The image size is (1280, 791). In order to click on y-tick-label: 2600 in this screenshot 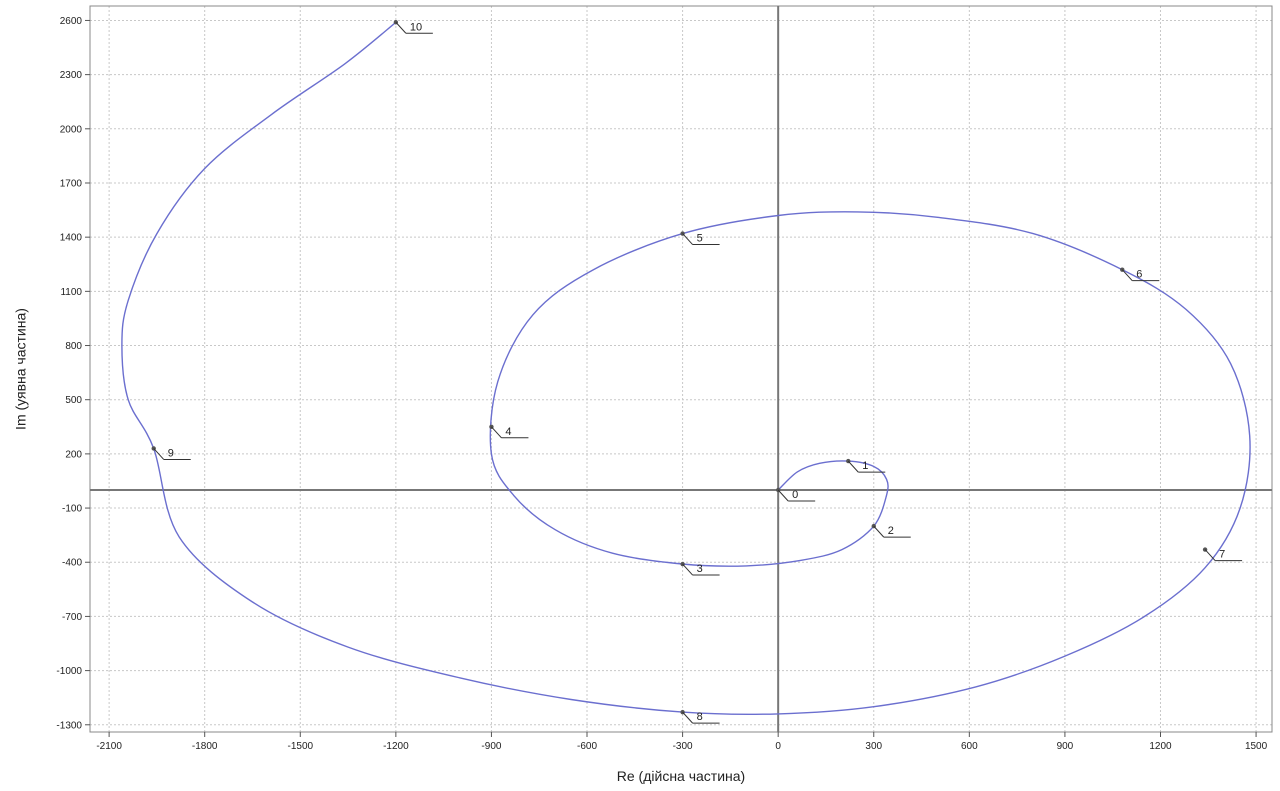, I will do `click(71, 21)`.